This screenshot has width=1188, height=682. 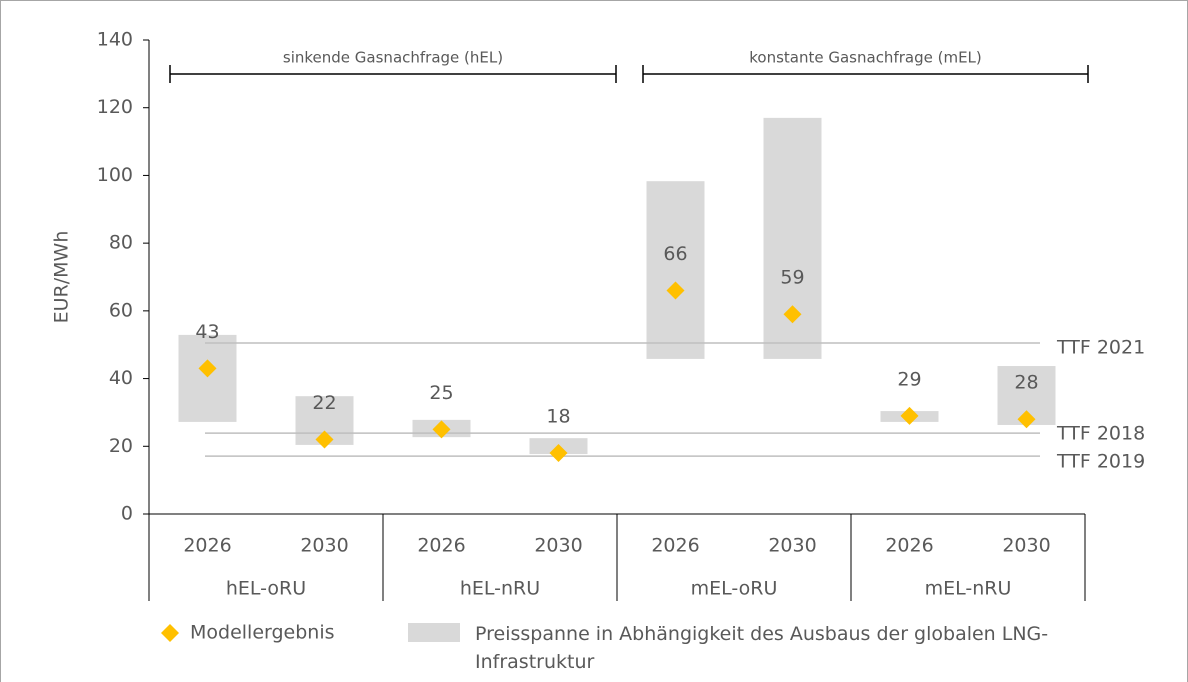 I want to click on y-tick-label: 60, so click(x=121, y=310).